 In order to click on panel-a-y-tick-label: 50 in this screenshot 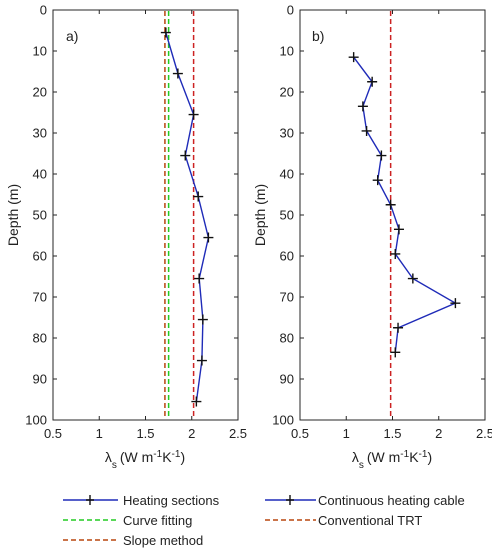, I will do `click(40, 215)`.